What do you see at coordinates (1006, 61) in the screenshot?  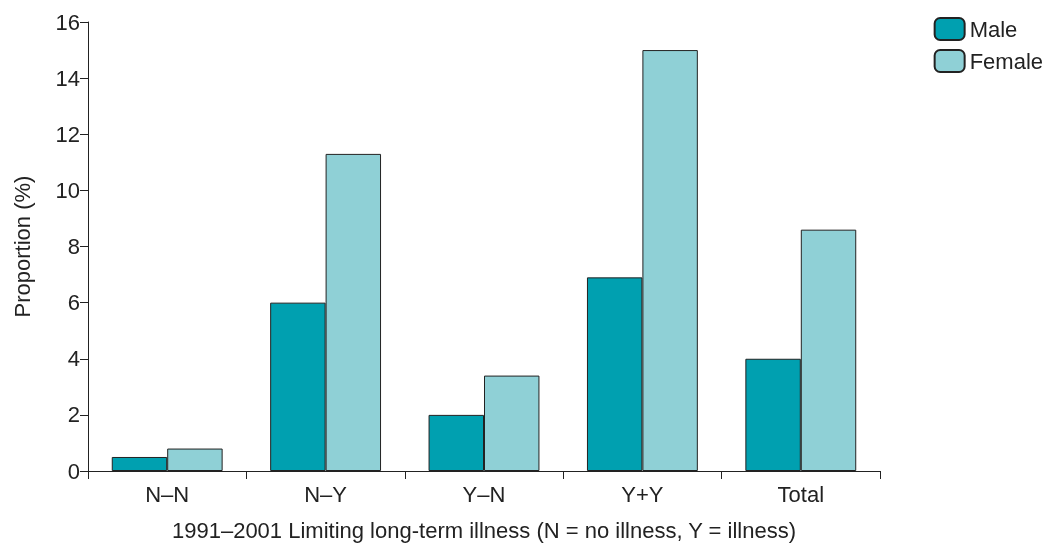 I see `legend-label: Female` at bounding box center [1006, 61].